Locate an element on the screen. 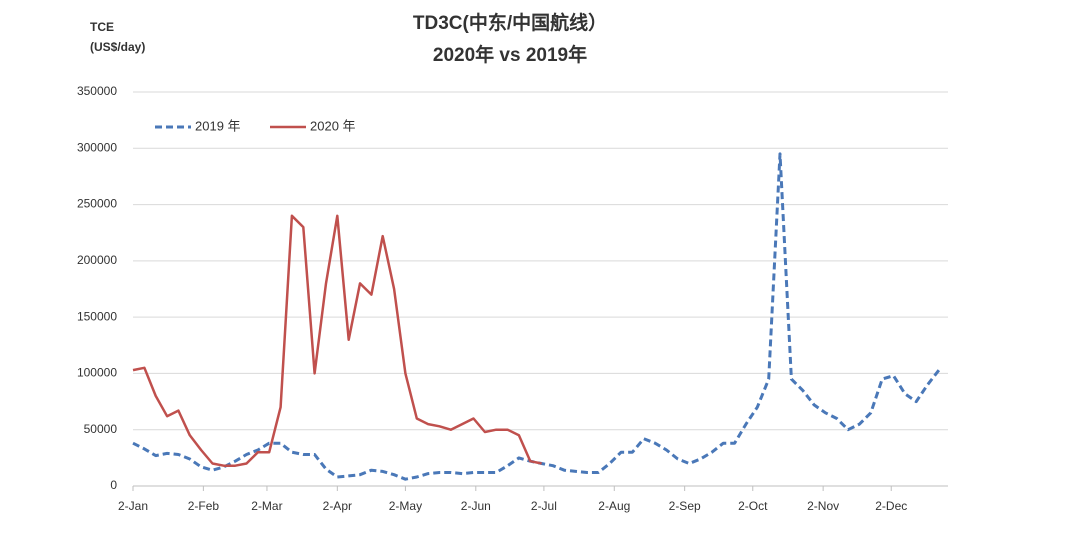  y-tick-label: 0 is located at coordinates (113, 485).